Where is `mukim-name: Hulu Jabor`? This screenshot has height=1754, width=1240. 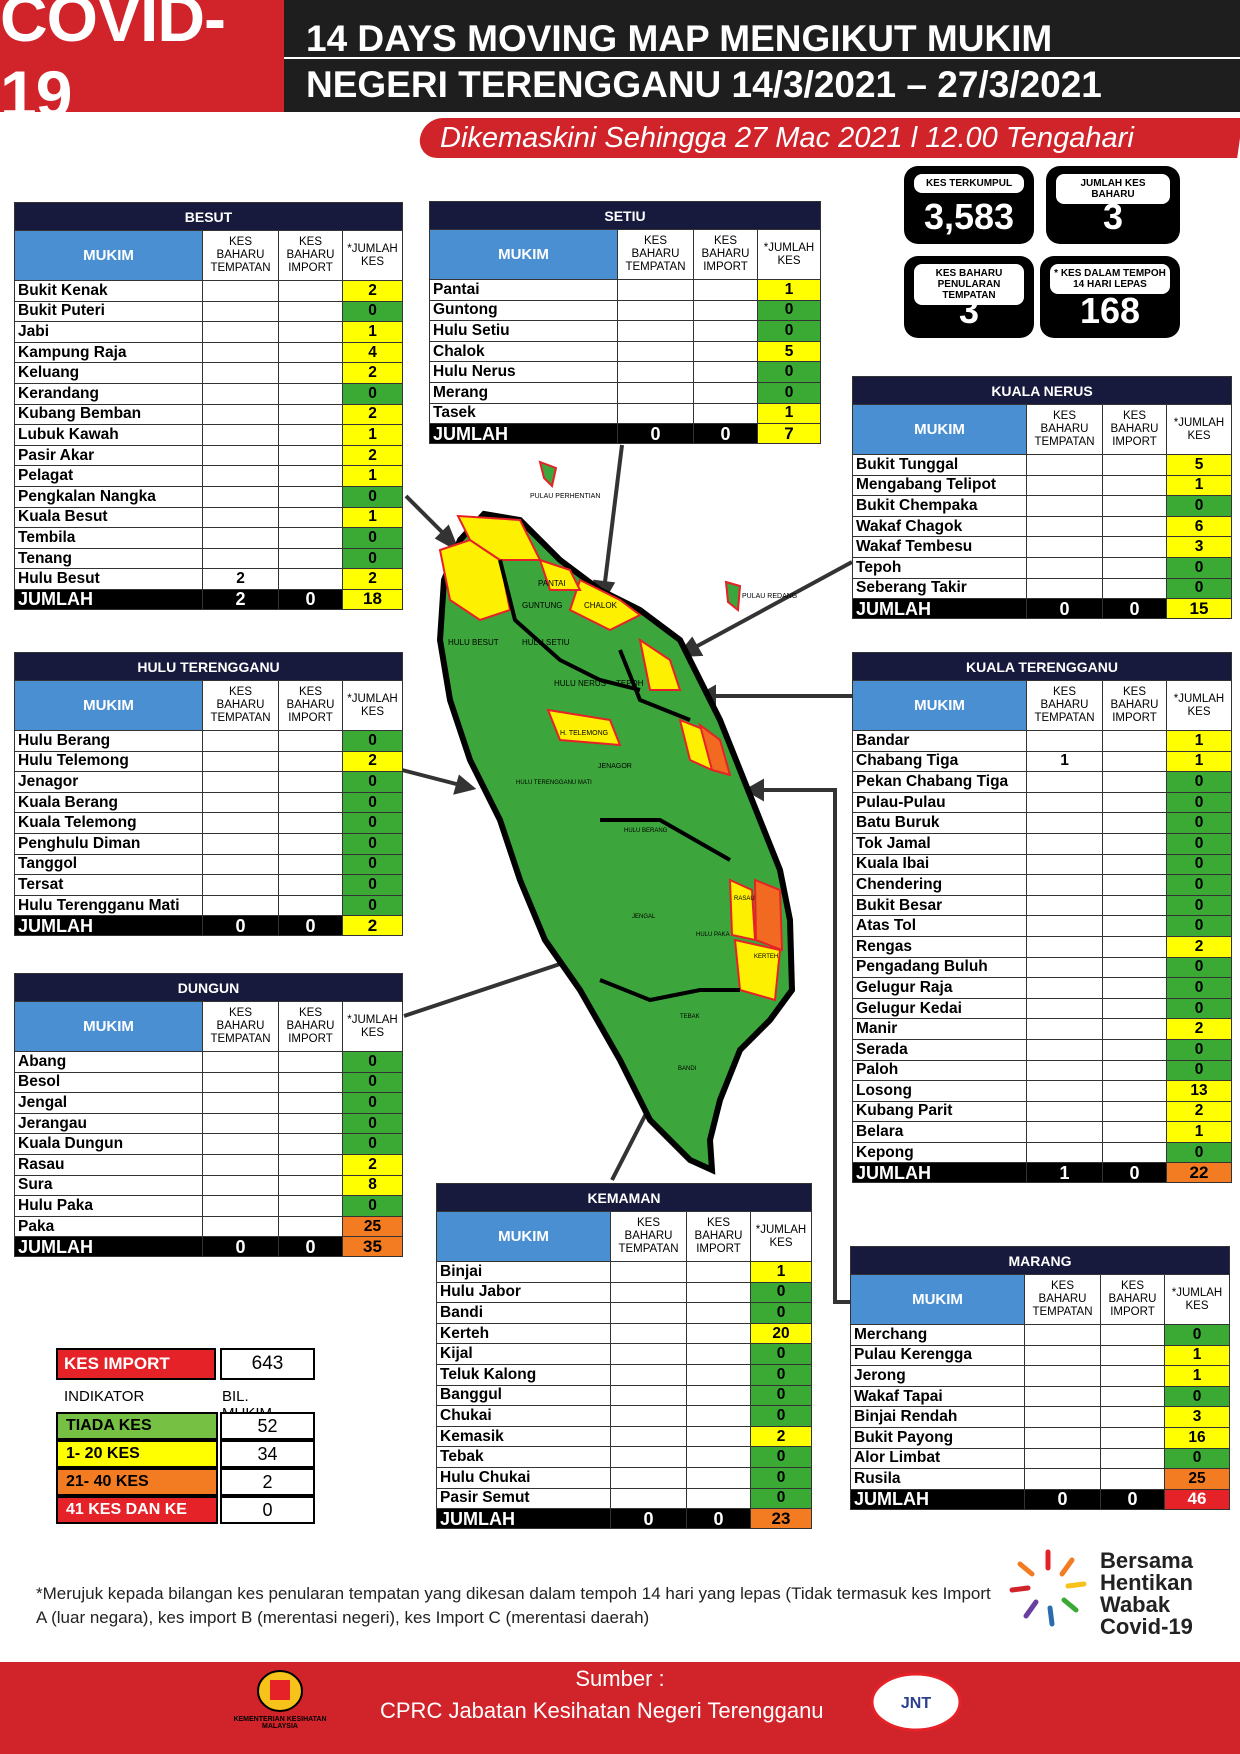 mukim-name: Hulu Jabor is located at coordinates (523, 1292).